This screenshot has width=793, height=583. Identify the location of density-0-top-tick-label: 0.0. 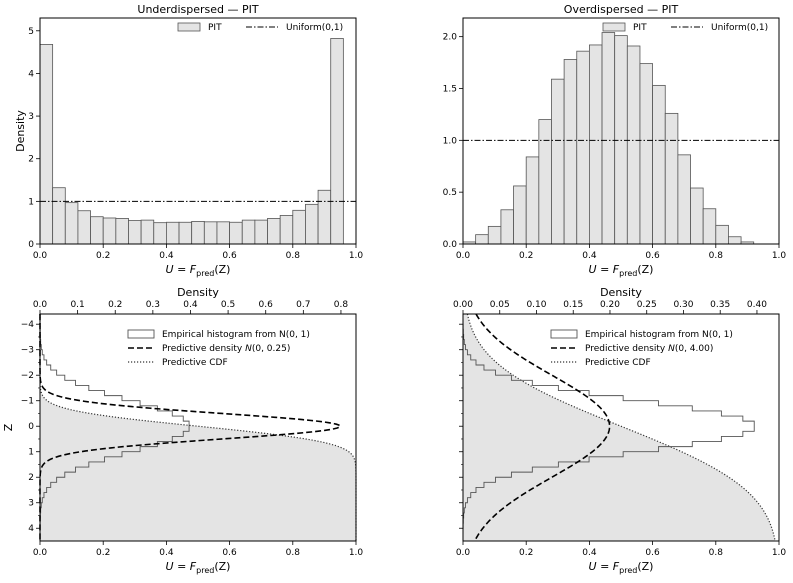
(40, 305).